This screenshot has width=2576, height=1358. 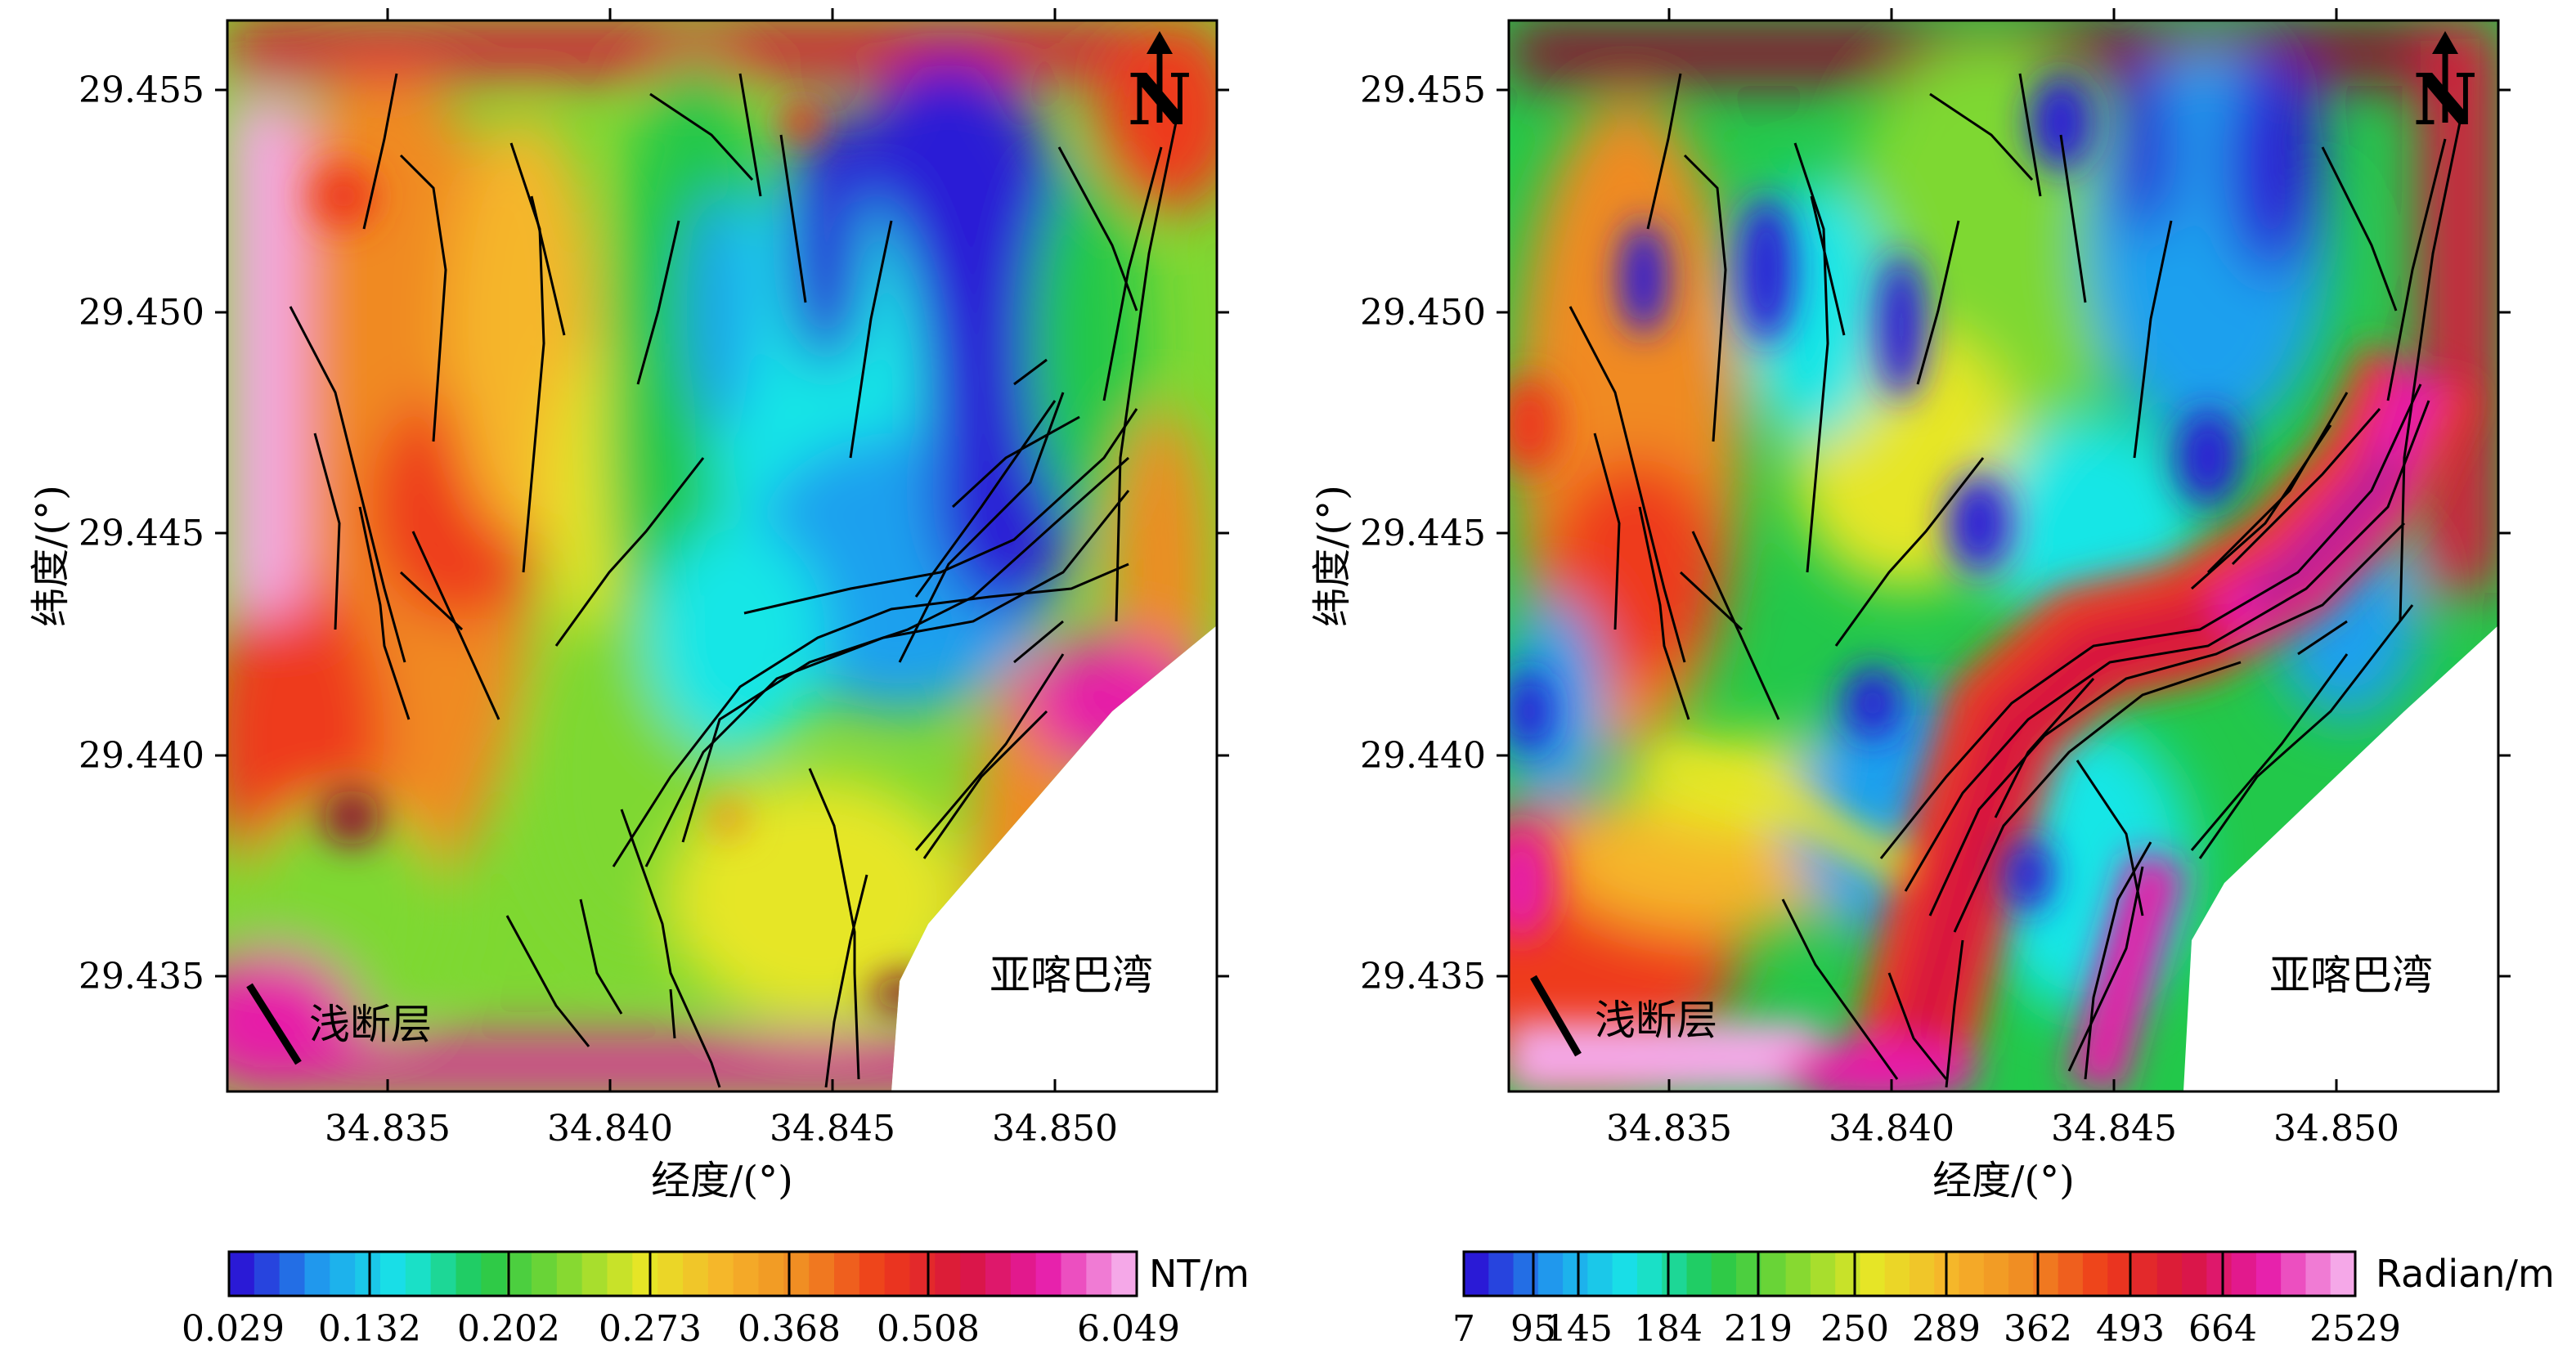 What do you see at coordinates (1668, 1329) in the screenshot?
I see `legend-value: 184` at bounding box center [1668, 1329].